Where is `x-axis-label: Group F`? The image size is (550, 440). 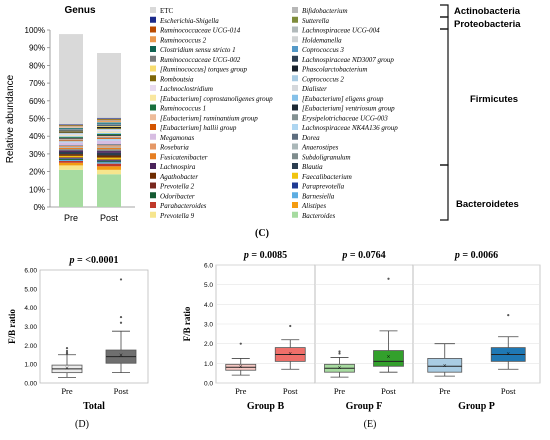 x-axis-label: Group F is located at coordinates (364, 406).